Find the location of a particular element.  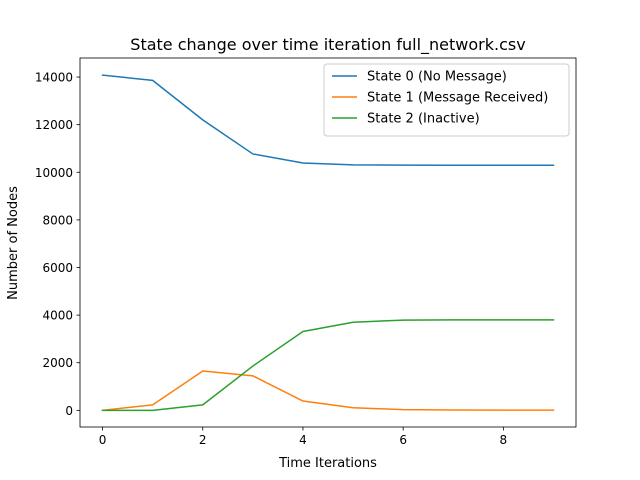

x-axis-label: Time Iterations is located at coordinates (327, 463).